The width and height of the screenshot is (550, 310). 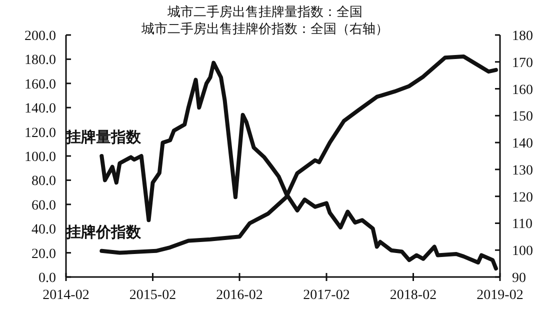 What do you see at coordinates (40, 84) in the screenshot?
I see `y-tick-label: 160.0` at bounding box center [40, 84].